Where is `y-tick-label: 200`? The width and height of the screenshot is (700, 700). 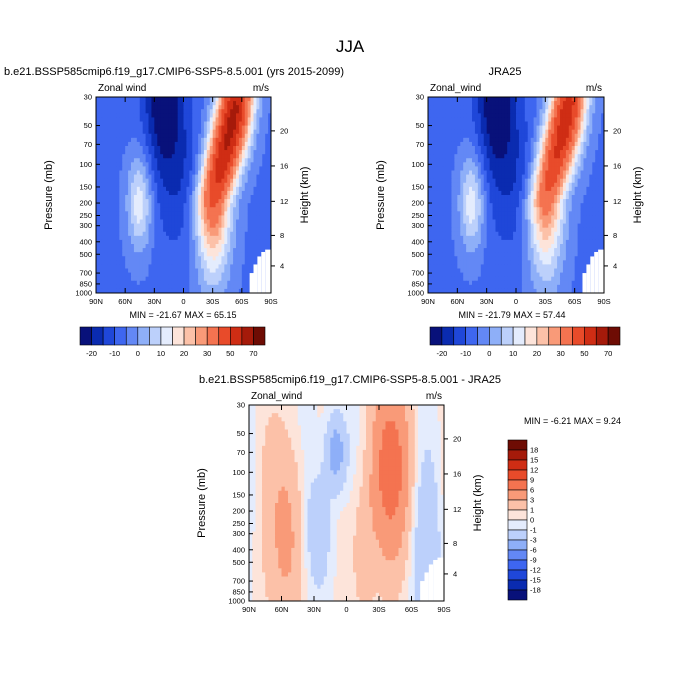 y-tick-label: 200 is located at coordinates (85, 203).